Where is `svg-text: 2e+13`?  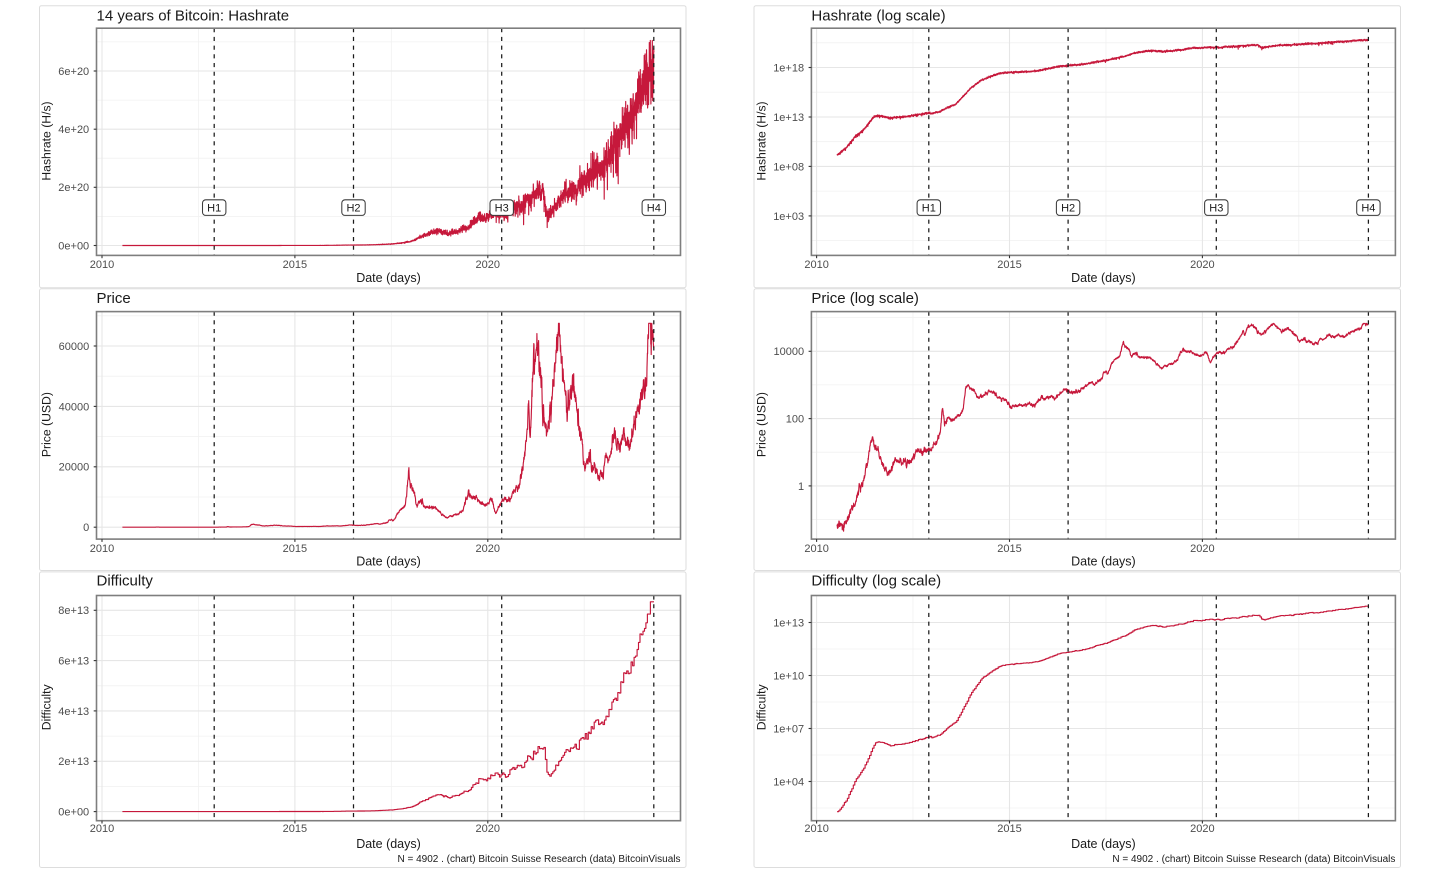
svg-text: 2e+13 is located at coordinates (73, 762).